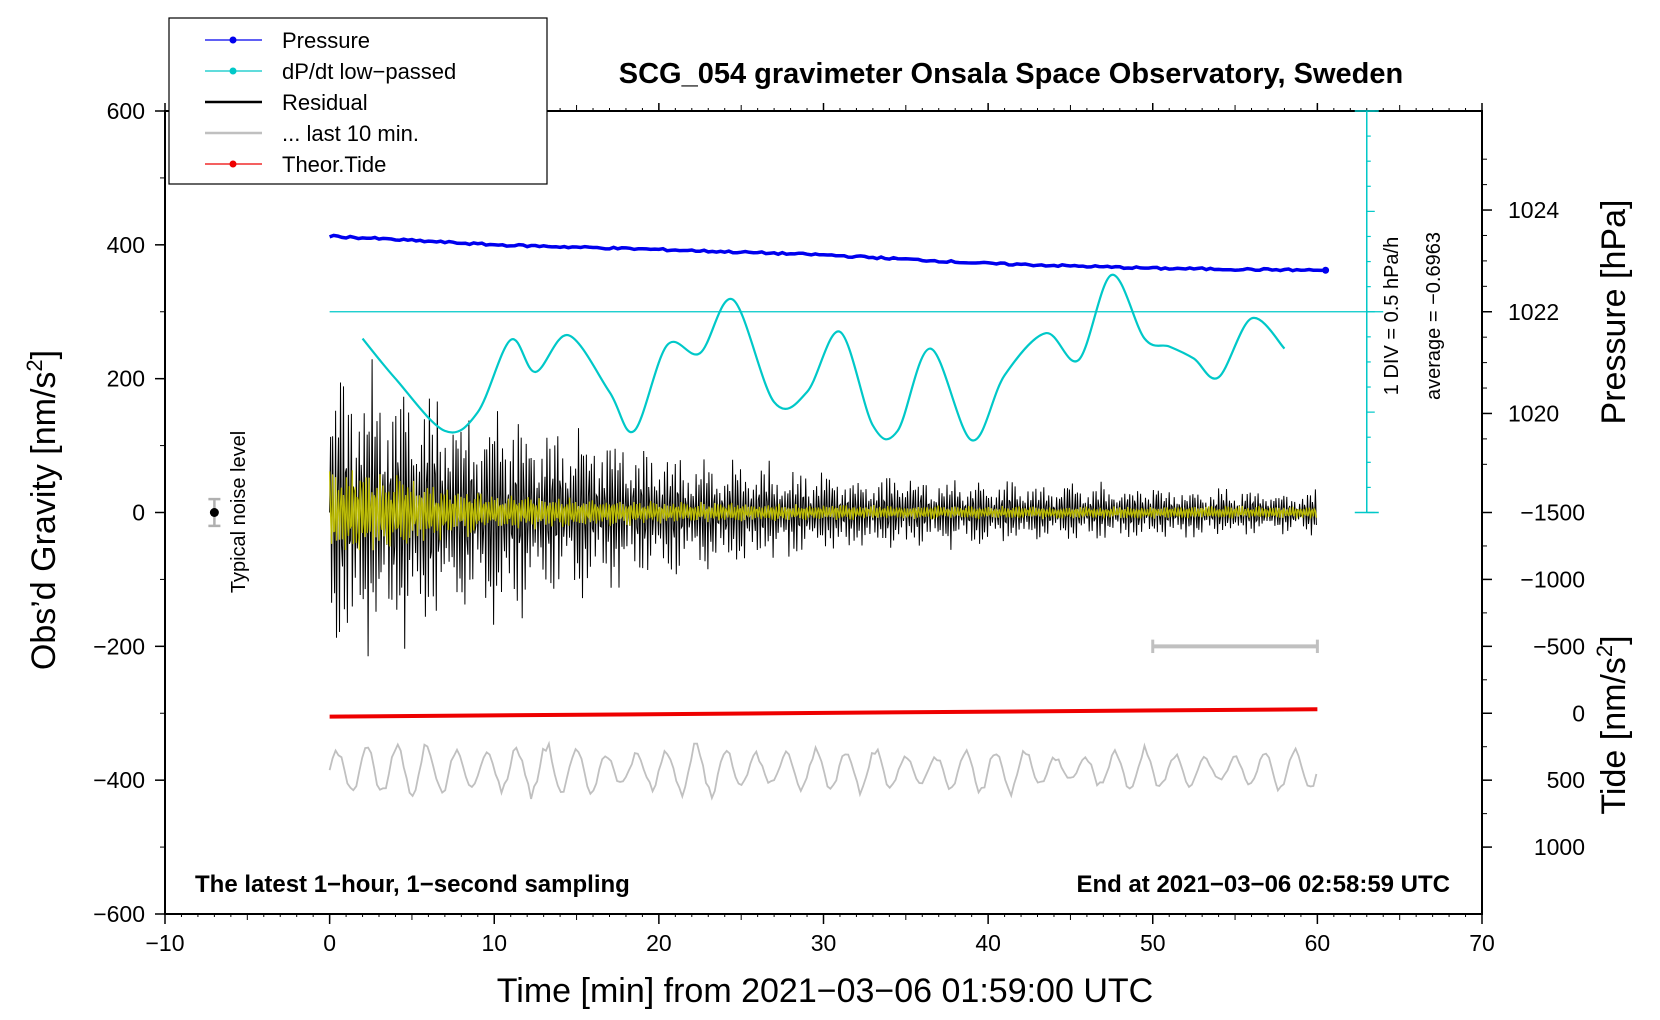  Describe the element at coordinates (239, 512) in the screenshot. I see `noise-level-label: Typical noise level` at that location.